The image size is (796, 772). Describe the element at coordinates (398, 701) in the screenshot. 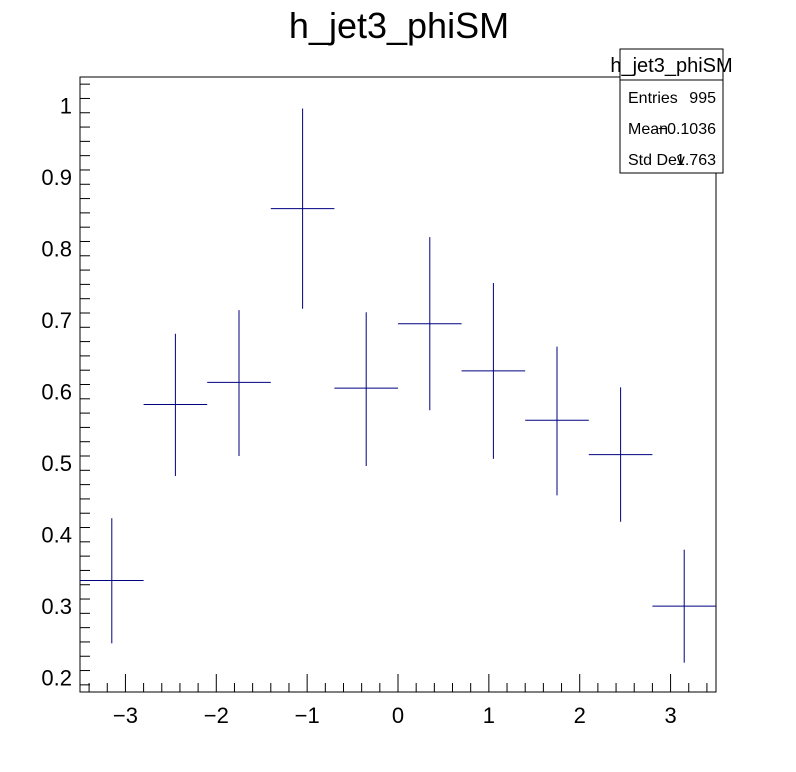

I see `x-axis: −3 −2 −1 0 1 2 3` at that location.